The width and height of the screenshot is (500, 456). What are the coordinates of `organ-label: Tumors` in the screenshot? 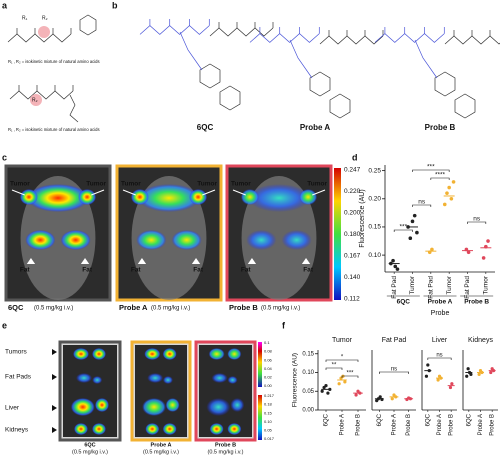 It's located at (16, 352).